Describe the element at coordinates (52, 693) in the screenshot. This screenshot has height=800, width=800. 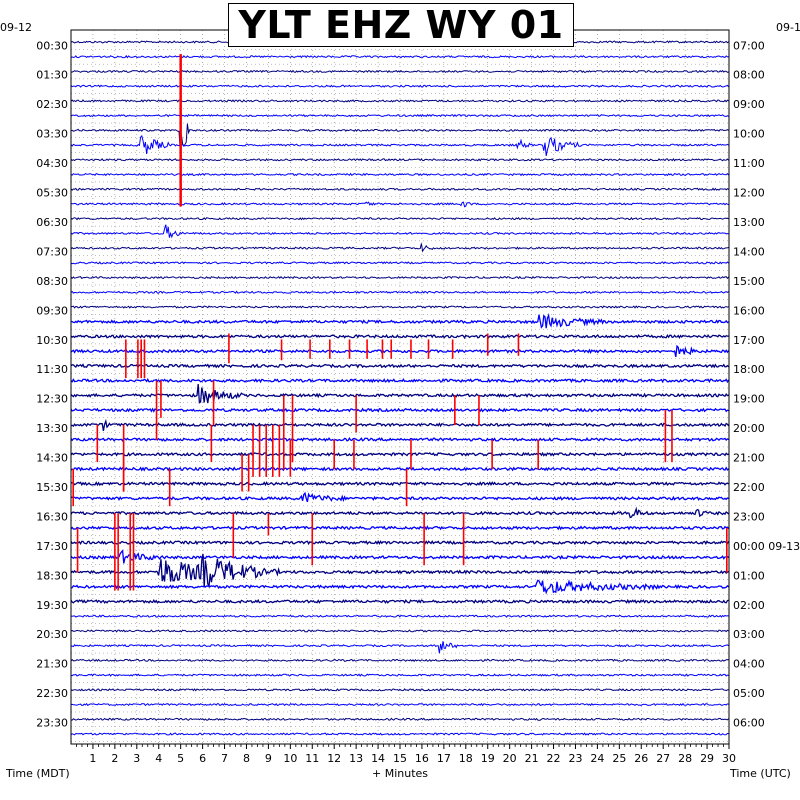
I see `left-time-label: 22:30` at that location.